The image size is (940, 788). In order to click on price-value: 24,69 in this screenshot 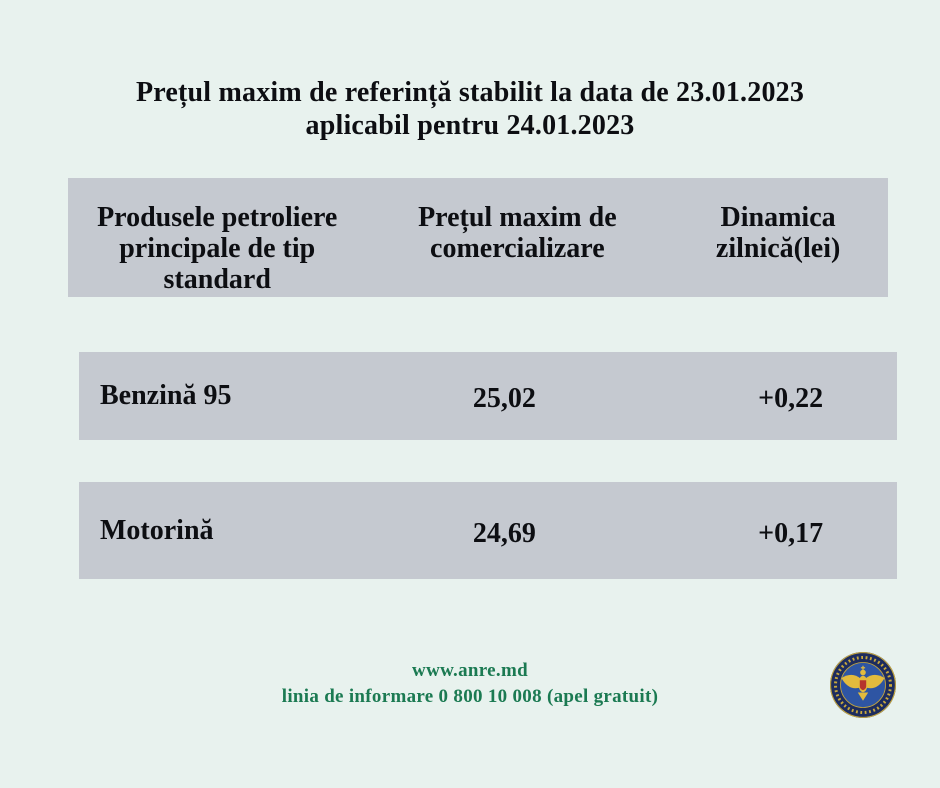, I will do `click(504, 533)`.